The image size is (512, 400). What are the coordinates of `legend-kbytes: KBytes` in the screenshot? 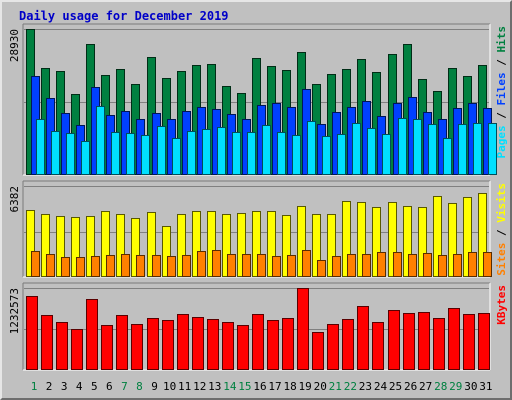 It's located at (501, 305).